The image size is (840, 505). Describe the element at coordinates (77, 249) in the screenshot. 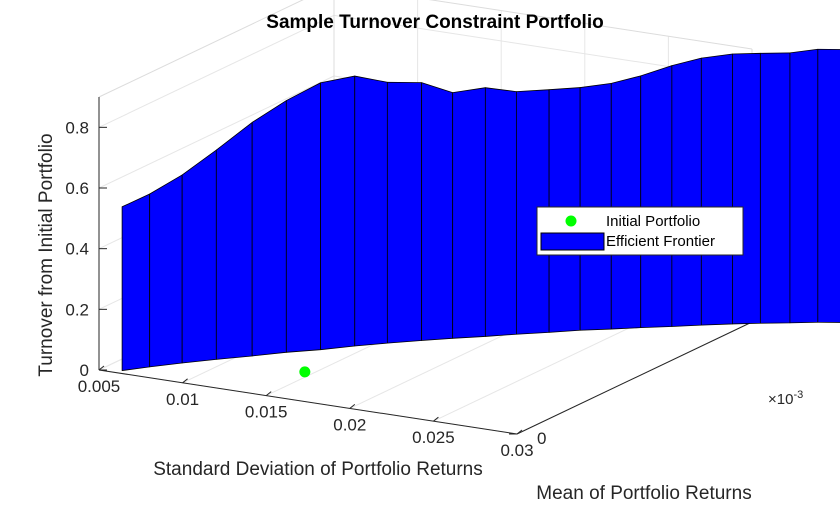

I see `z-tick-label: 0.4` at that location.